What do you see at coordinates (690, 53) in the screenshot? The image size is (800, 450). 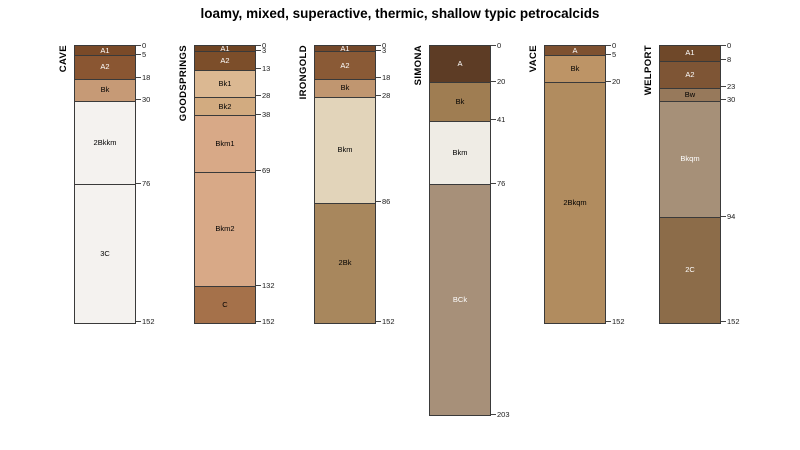 I see `horizon-welport-a1: A1` at bounding box center [690, 53].